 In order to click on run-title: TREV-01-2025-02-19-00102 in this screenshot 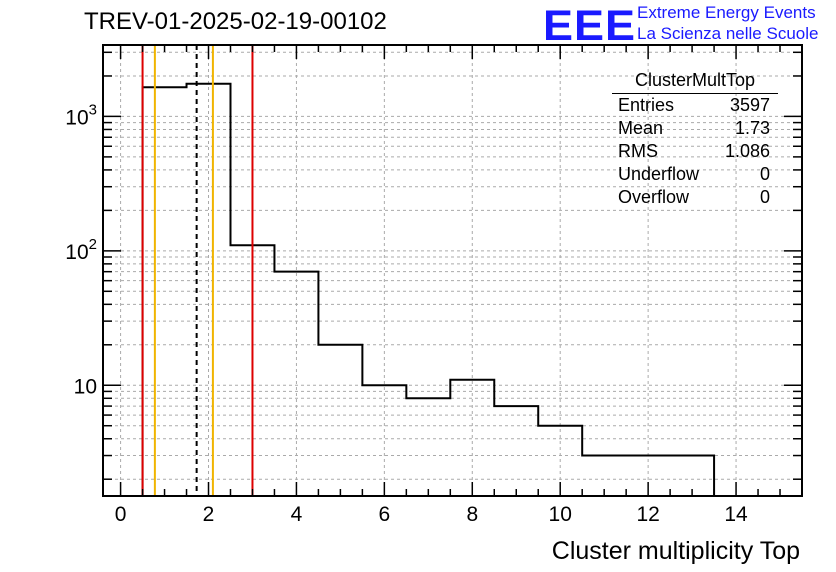, I will do `click(235, 21)`.